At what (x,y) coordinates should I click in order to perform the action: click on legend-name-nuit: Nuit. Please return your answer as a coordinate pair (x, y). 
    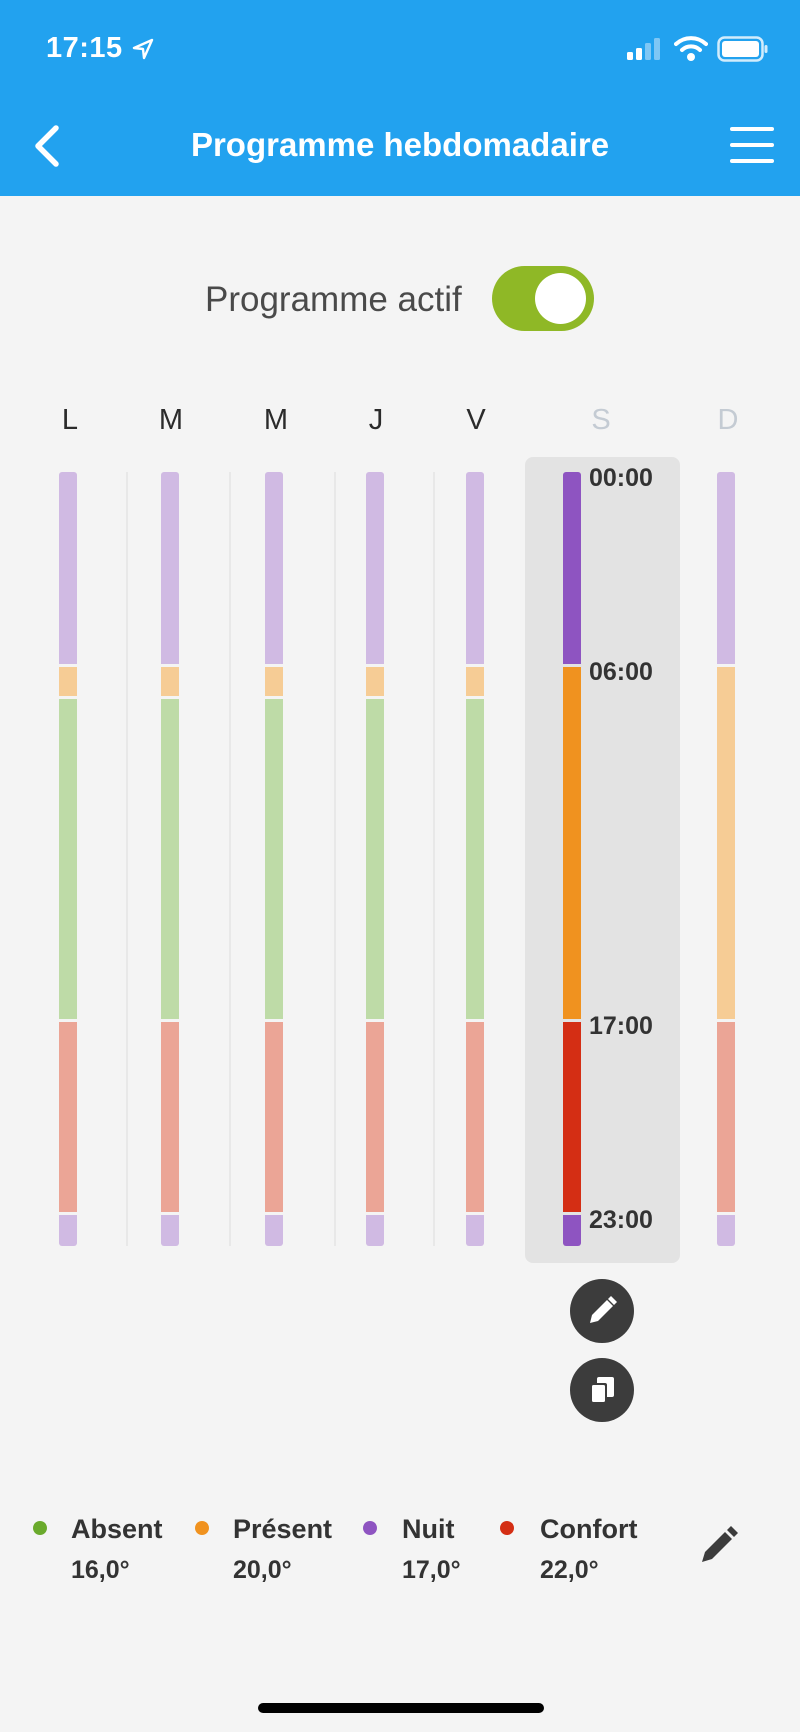
    Looking at the image, I should click on (428, 1529).